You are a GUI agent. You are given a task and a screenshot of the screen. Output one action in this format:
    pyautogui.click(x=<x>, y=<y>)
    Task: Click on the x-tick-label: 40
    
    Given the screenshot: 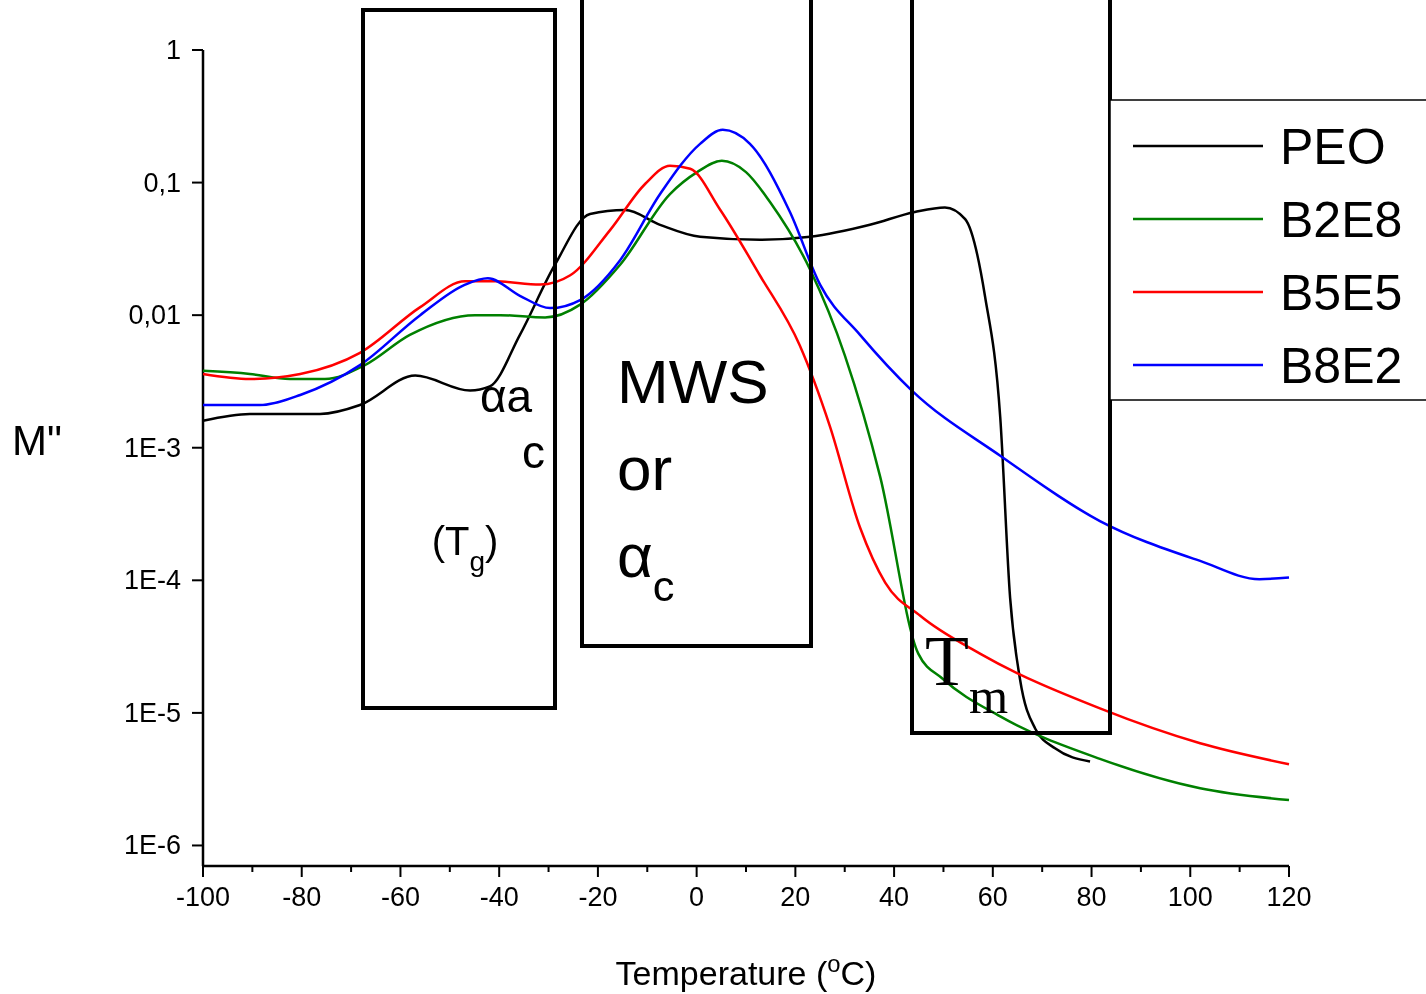 What is the action you would take?
    pyautogui.click(x=894, y=897)
    